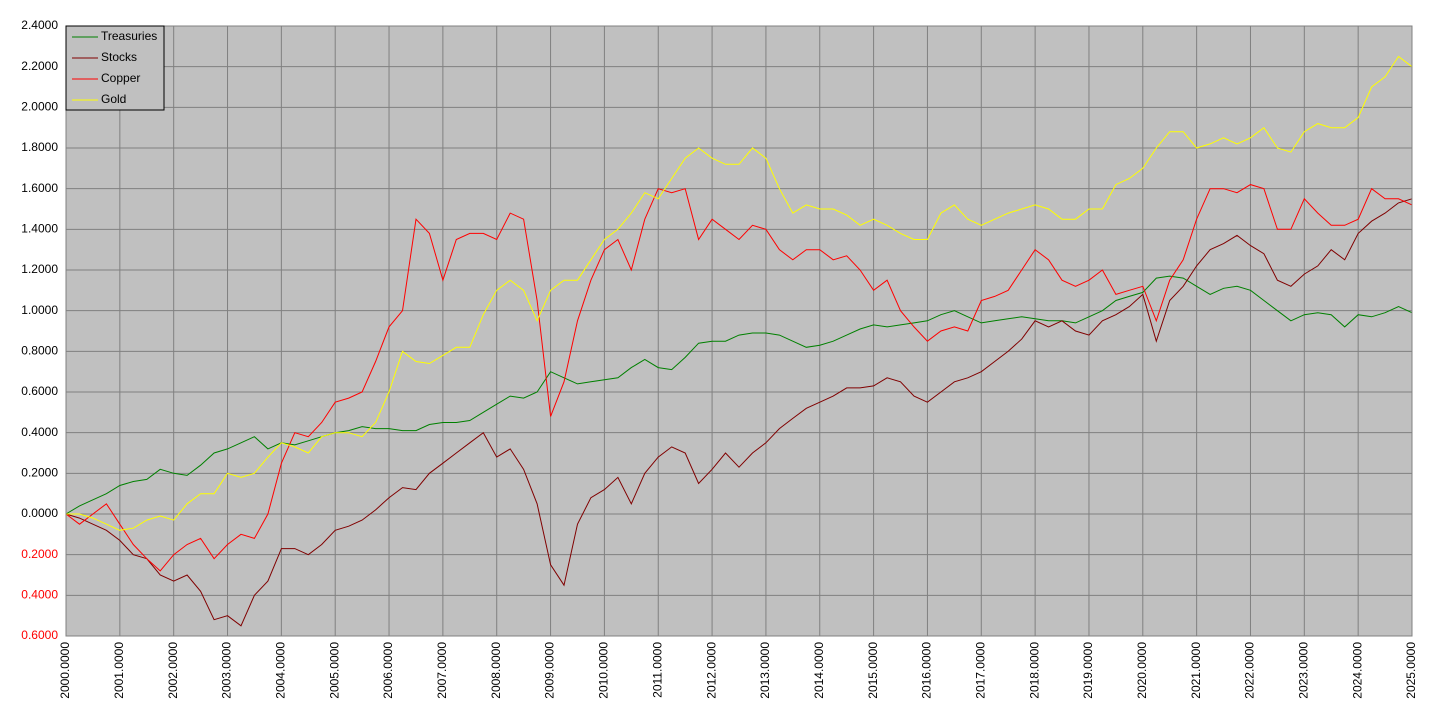  Describe the element at coordinates (442, 670) in the screenshot. I see `x-tick-label: 2007.0000` at that location.